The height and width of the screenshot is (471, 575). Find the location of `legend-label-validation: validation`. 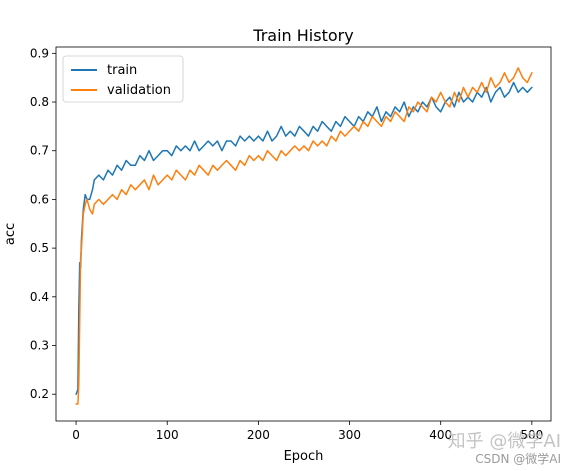

legend-label-validation: validation is located at coordinates (139, 90).